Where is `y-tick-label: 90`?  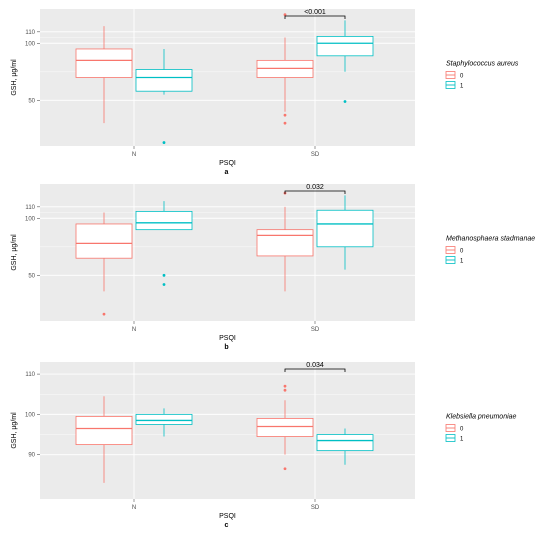 y-tick-label: 90 is located at coordinates (31, 456).